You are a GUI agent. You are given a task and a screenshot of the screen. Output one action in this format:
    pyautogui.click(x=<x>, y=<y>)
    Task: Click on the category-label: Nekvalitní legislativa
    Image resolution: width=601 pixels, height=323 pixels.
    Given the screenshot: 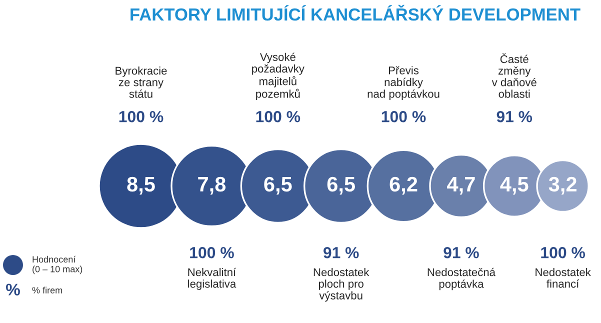 What is the action you would take?
    pyautogui.click(x=212, y=279)
    